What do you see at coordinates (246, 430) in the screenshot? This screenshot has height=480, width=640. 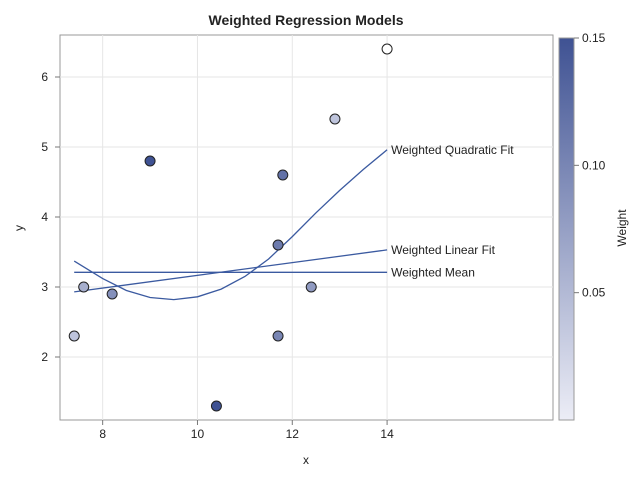 I see `x-axis-ticks: 8 10 12 14` at bounding box center [246, 430].